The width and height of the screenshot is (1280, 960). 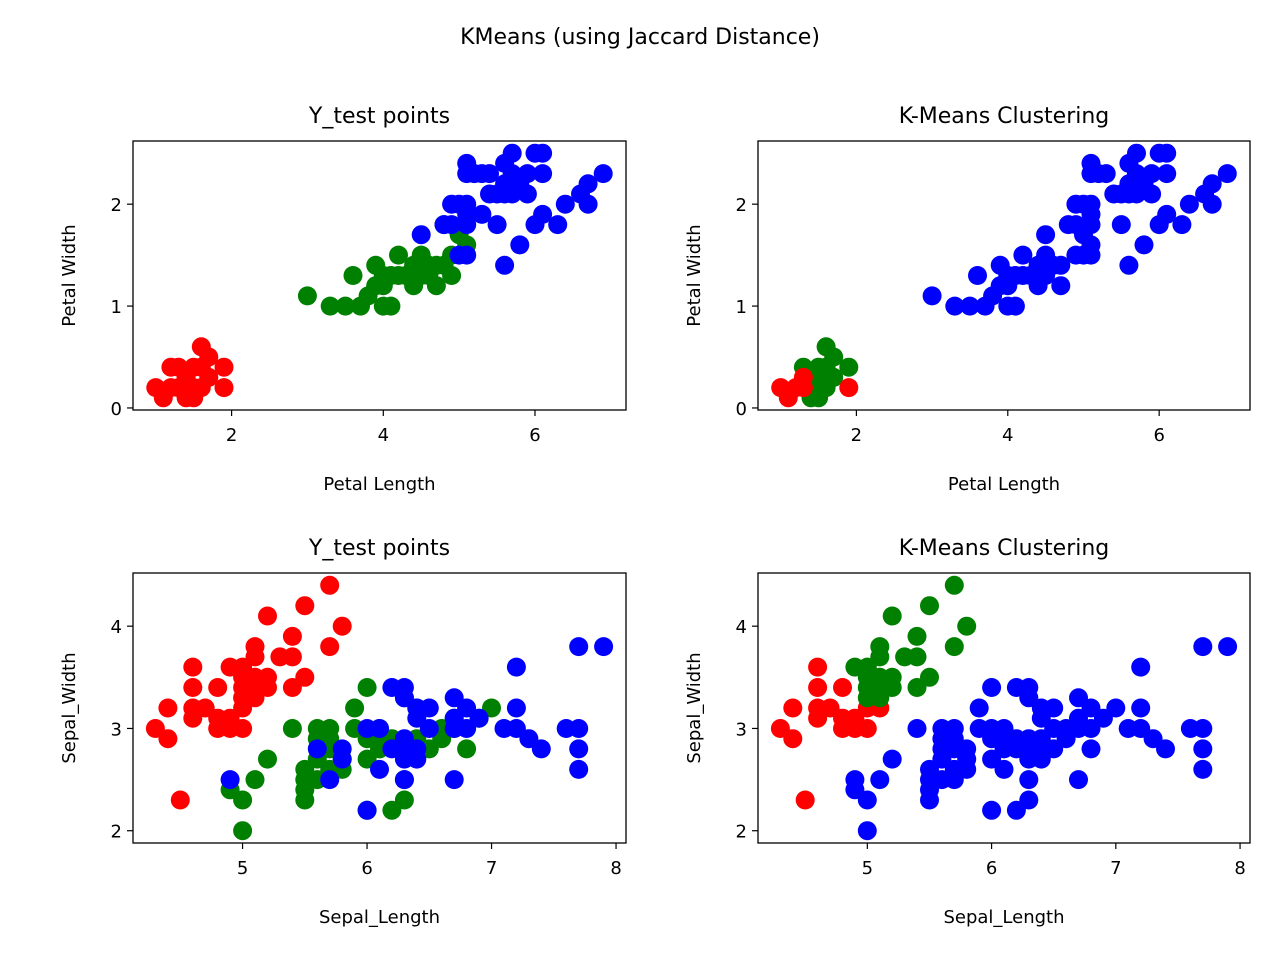 I want to click on y-axis-label: Sepal_Width, so click(x=69, y=707).